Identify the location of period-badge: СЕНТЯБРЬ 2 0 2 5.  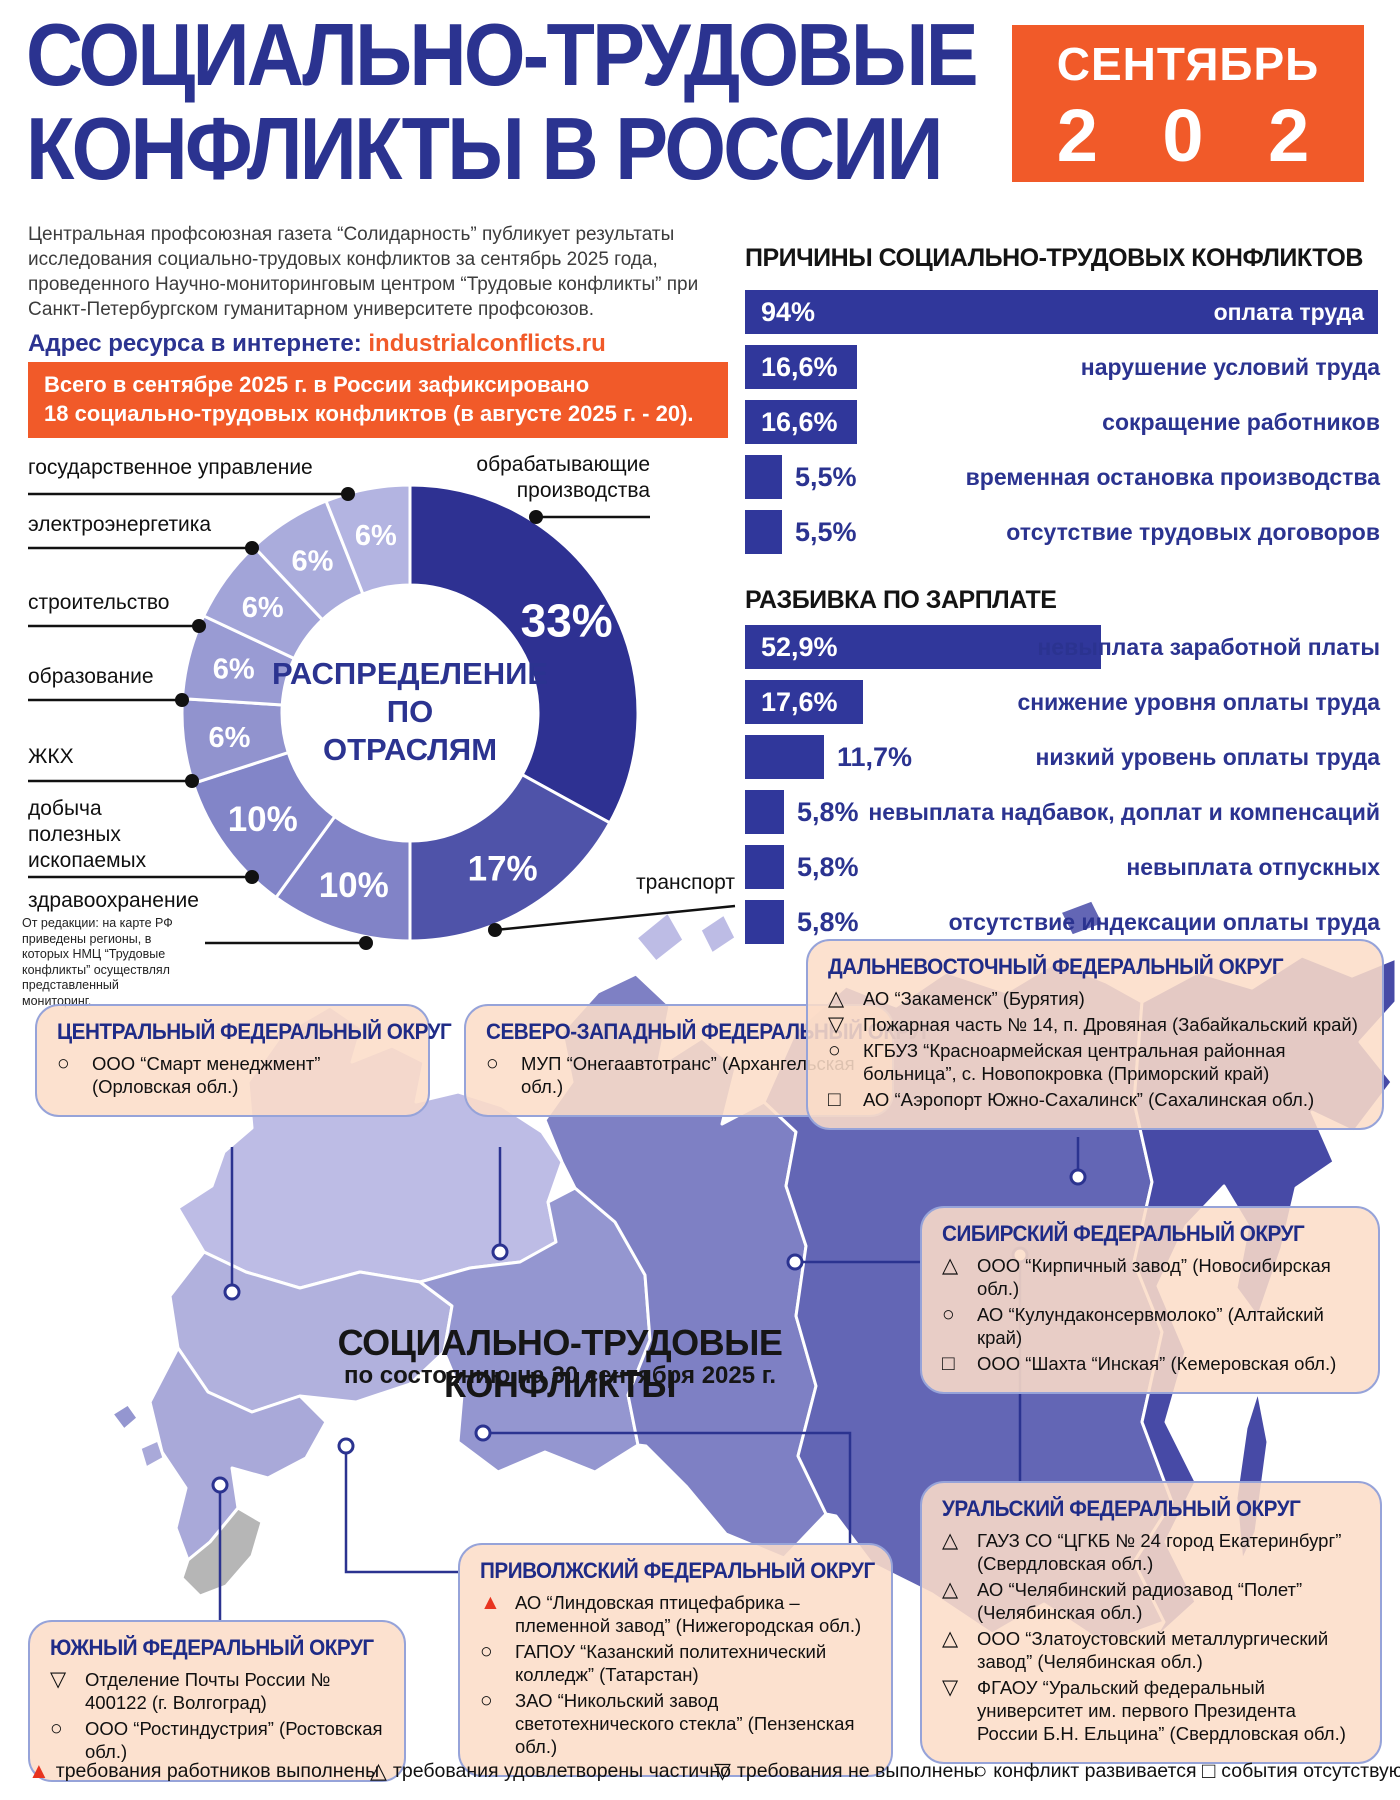
(1188, 143).